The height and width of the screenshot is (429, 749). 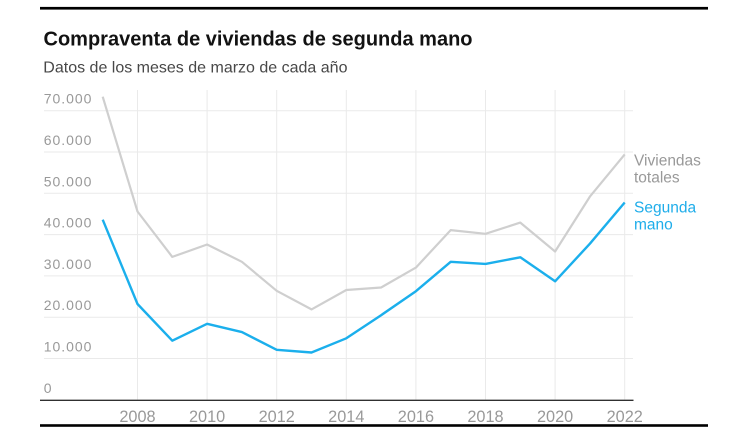 I want to click on svg-text: 0, so click(x=48, y=388).